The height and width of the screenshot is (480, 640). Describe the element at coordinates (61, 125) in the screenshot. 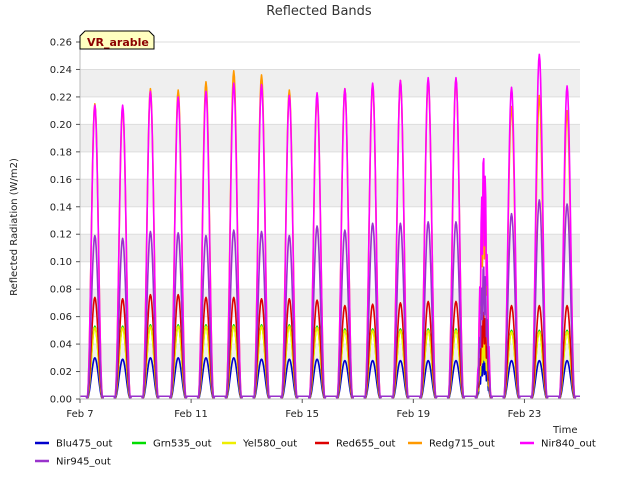

I see `y-tick-label: 0.20` at that location.